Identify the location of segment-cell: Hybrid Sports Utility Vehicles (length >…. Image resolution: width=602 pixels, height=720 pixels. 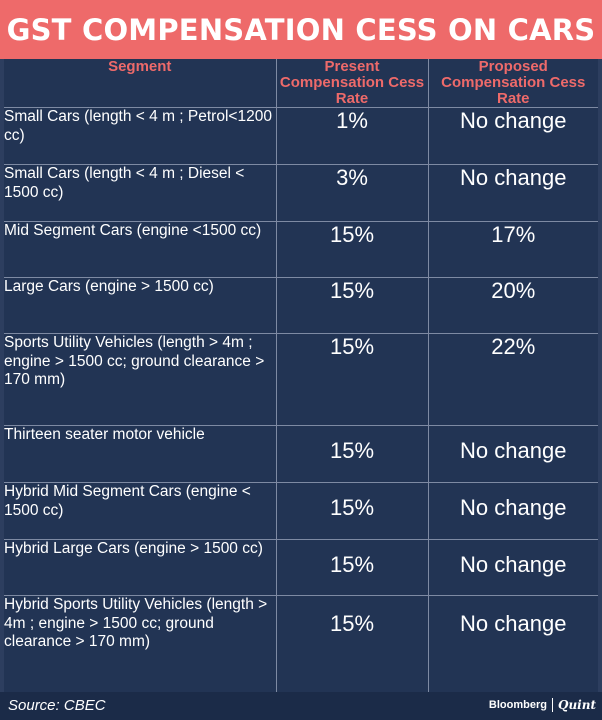
(140, 644).